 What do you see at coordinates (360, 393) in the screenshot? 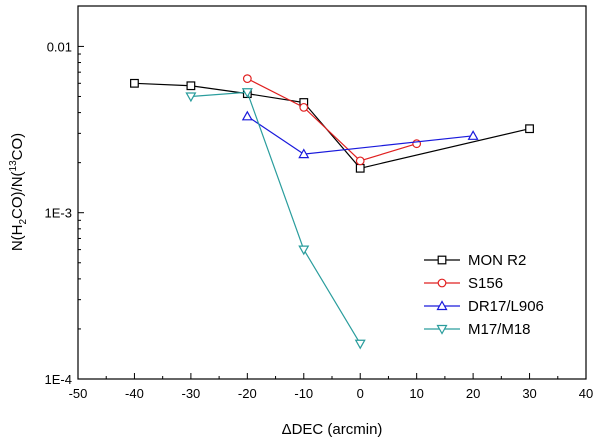
I see `x-tick-label: 0` at bounding box center [360, 393].